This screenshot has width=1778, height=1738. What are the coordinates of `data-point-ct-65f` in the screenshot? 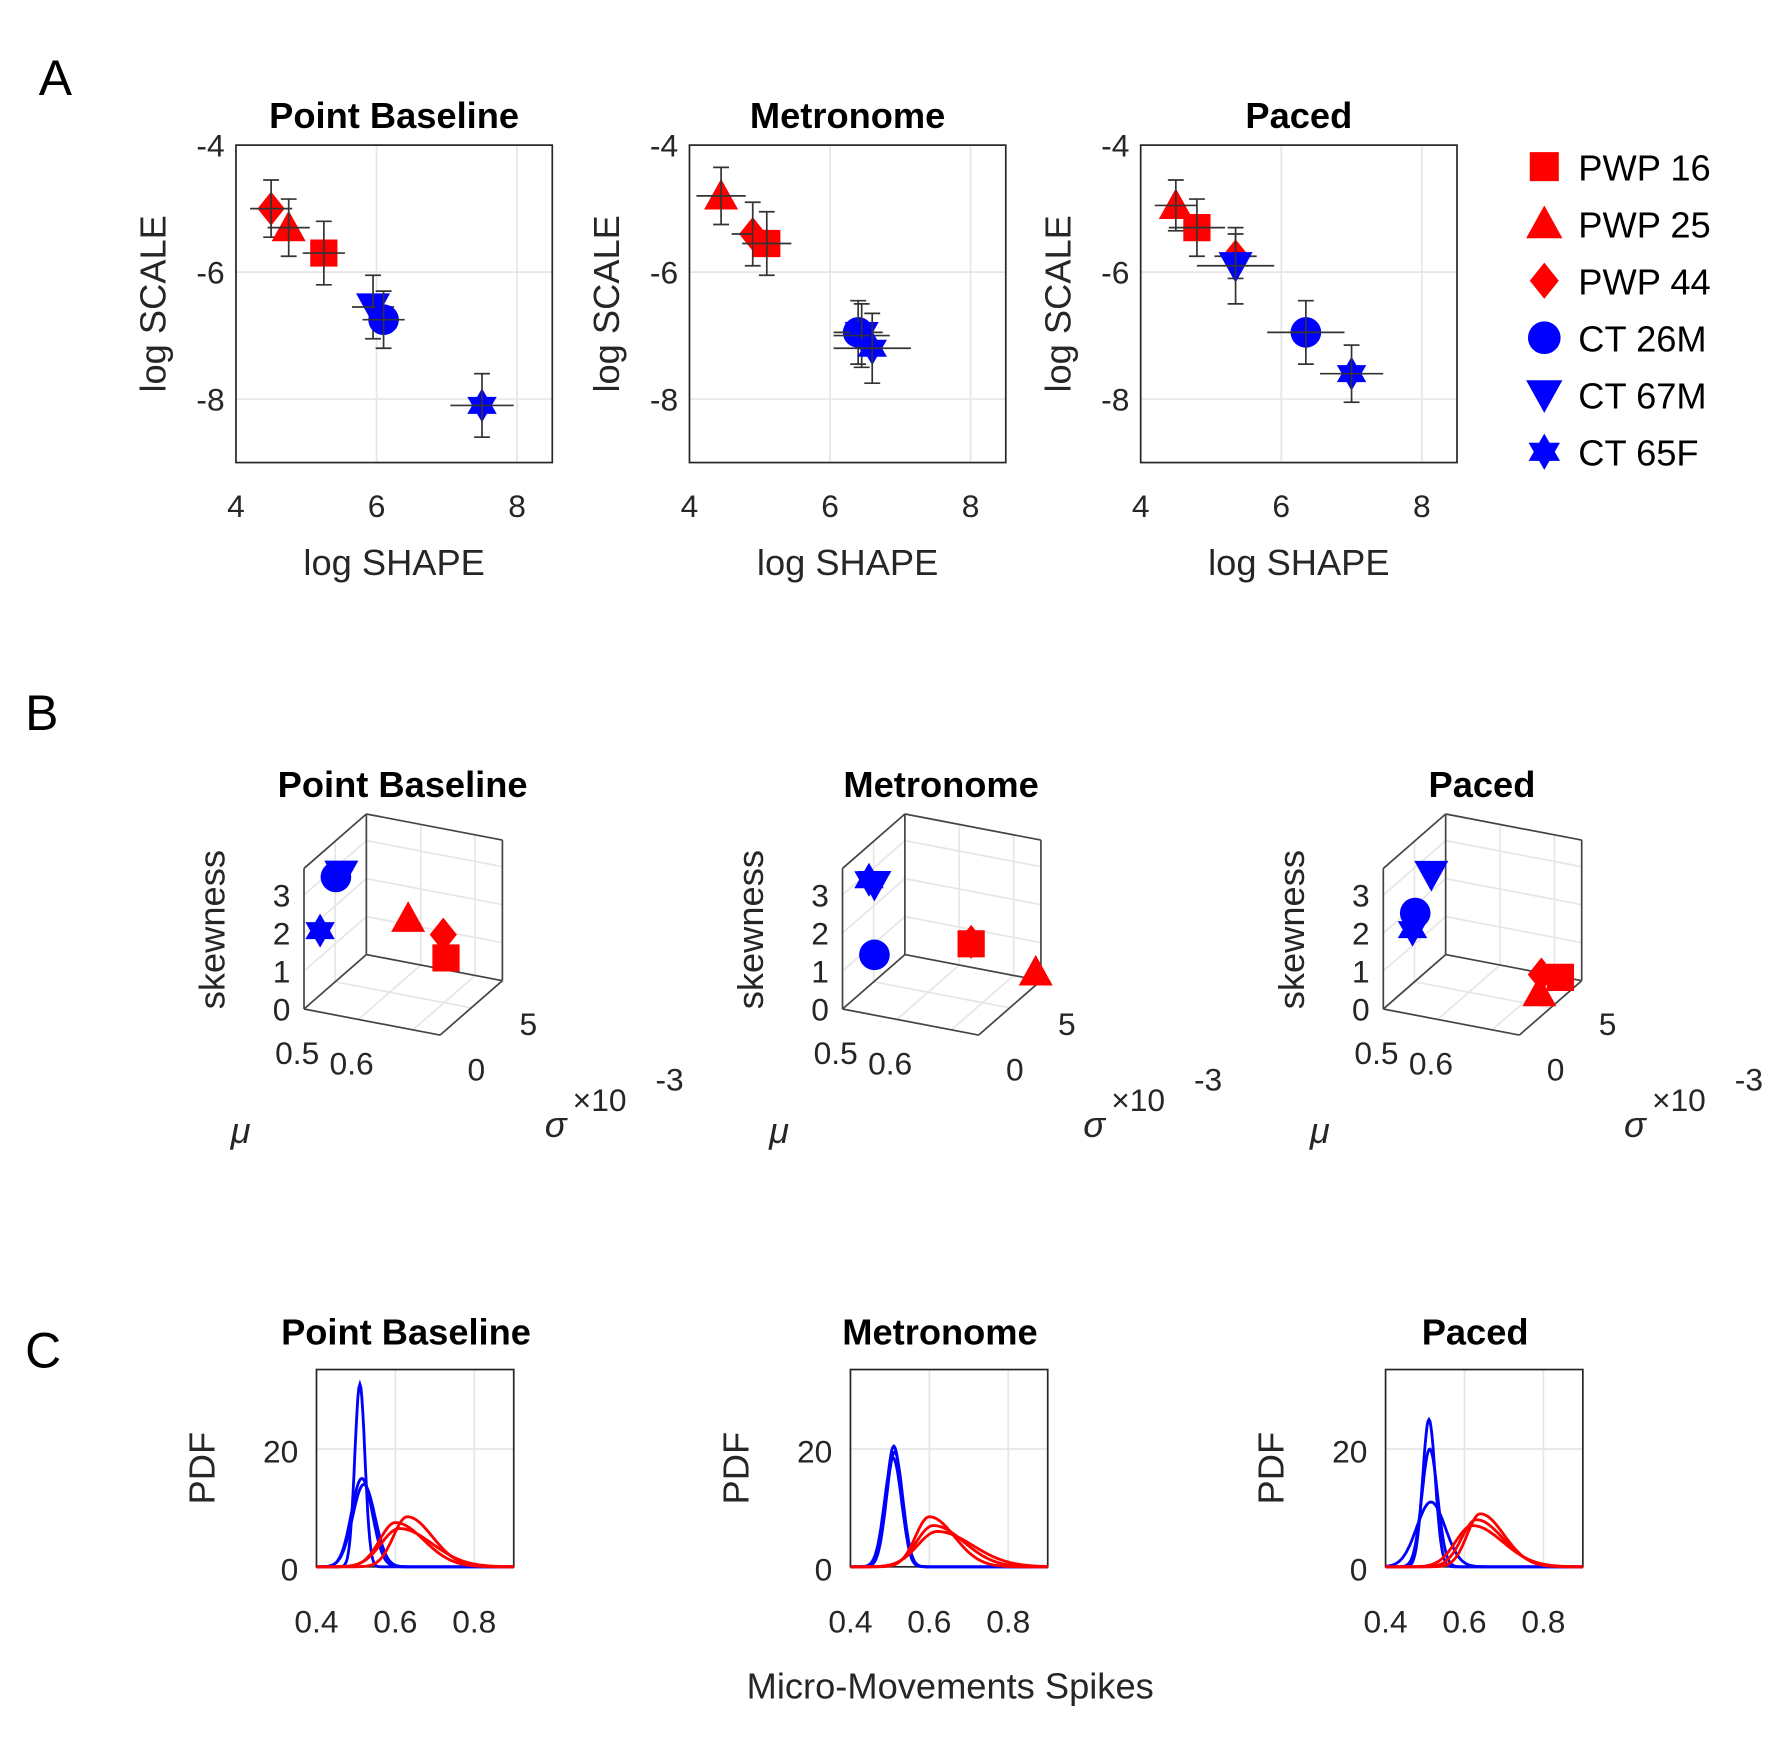 It's located at (320, 930).